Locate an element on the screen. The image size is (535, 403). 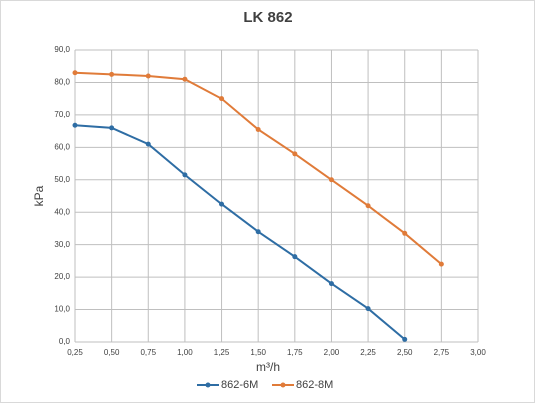
legend-label: 862-8M is located at coordinates (314, 385).